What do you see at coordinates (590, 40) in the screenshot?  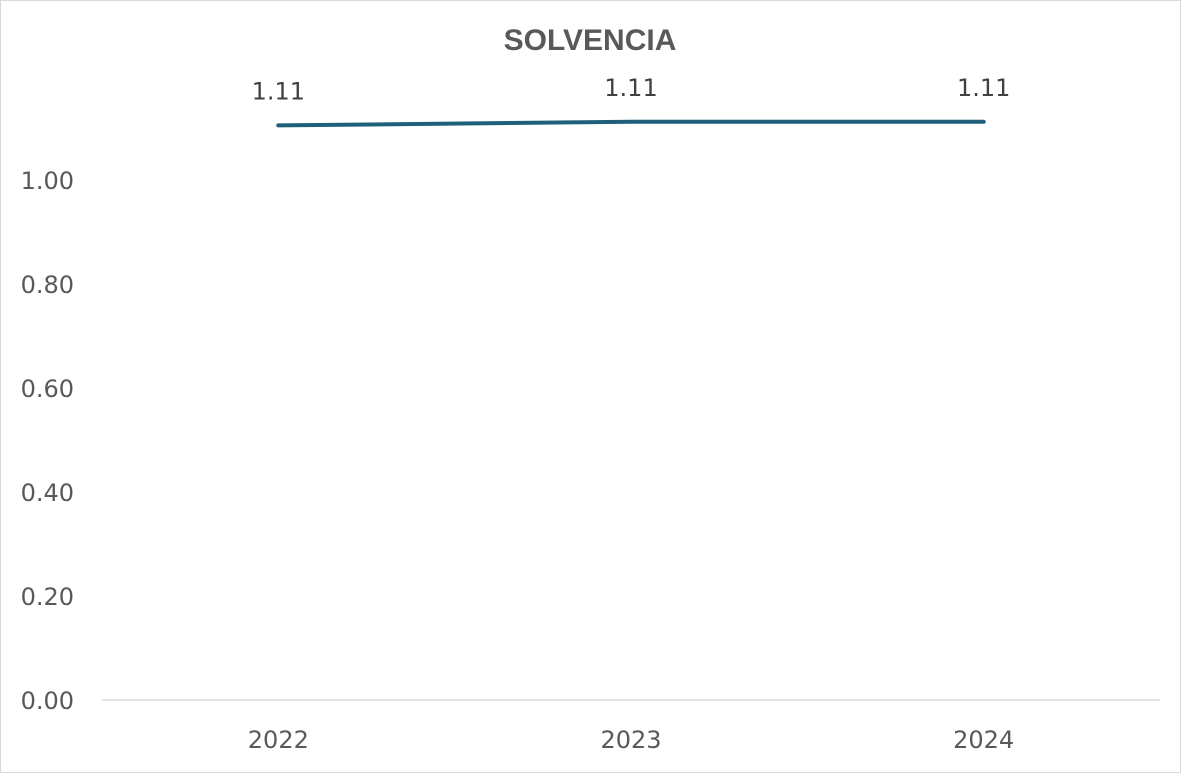 I see `chart-title: SOLVENCIA` at bounding box center [590, 40].